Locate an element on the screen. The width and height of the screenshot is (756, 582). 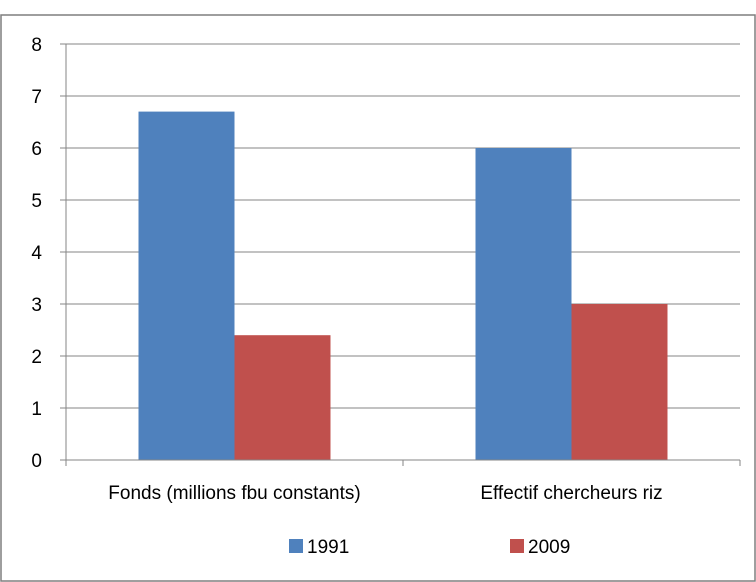
legend-swatch-2009 is located at coordinates (517, 546).